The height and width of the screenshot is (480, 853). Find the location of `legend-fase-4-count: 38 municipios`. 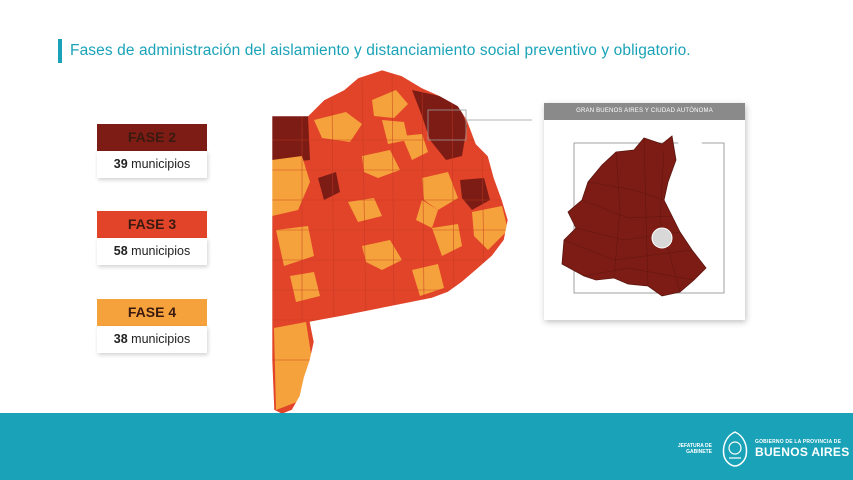

legend-fase-4-count: 38 municipios is located at coordinates (152, 339).